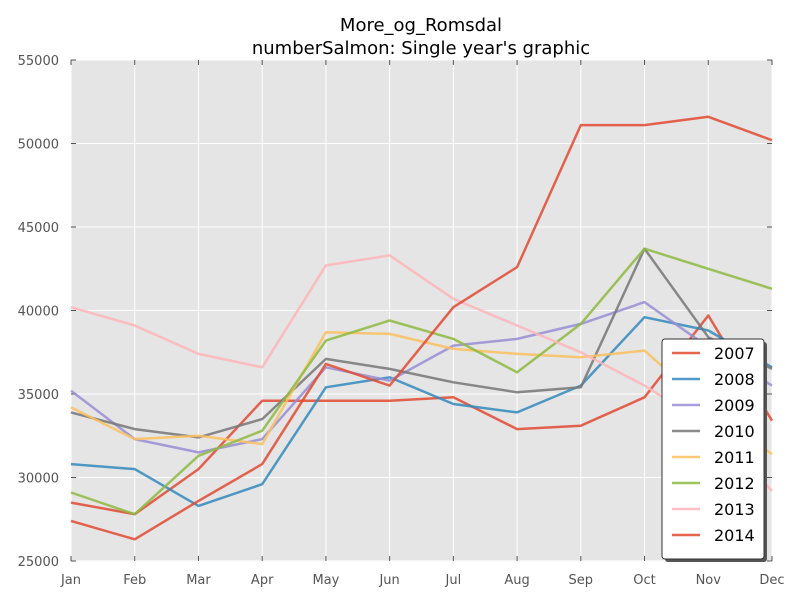  Describe the element at coordinates (734, 535) in the screenshot. I see `legend-label: 2014` at that location.